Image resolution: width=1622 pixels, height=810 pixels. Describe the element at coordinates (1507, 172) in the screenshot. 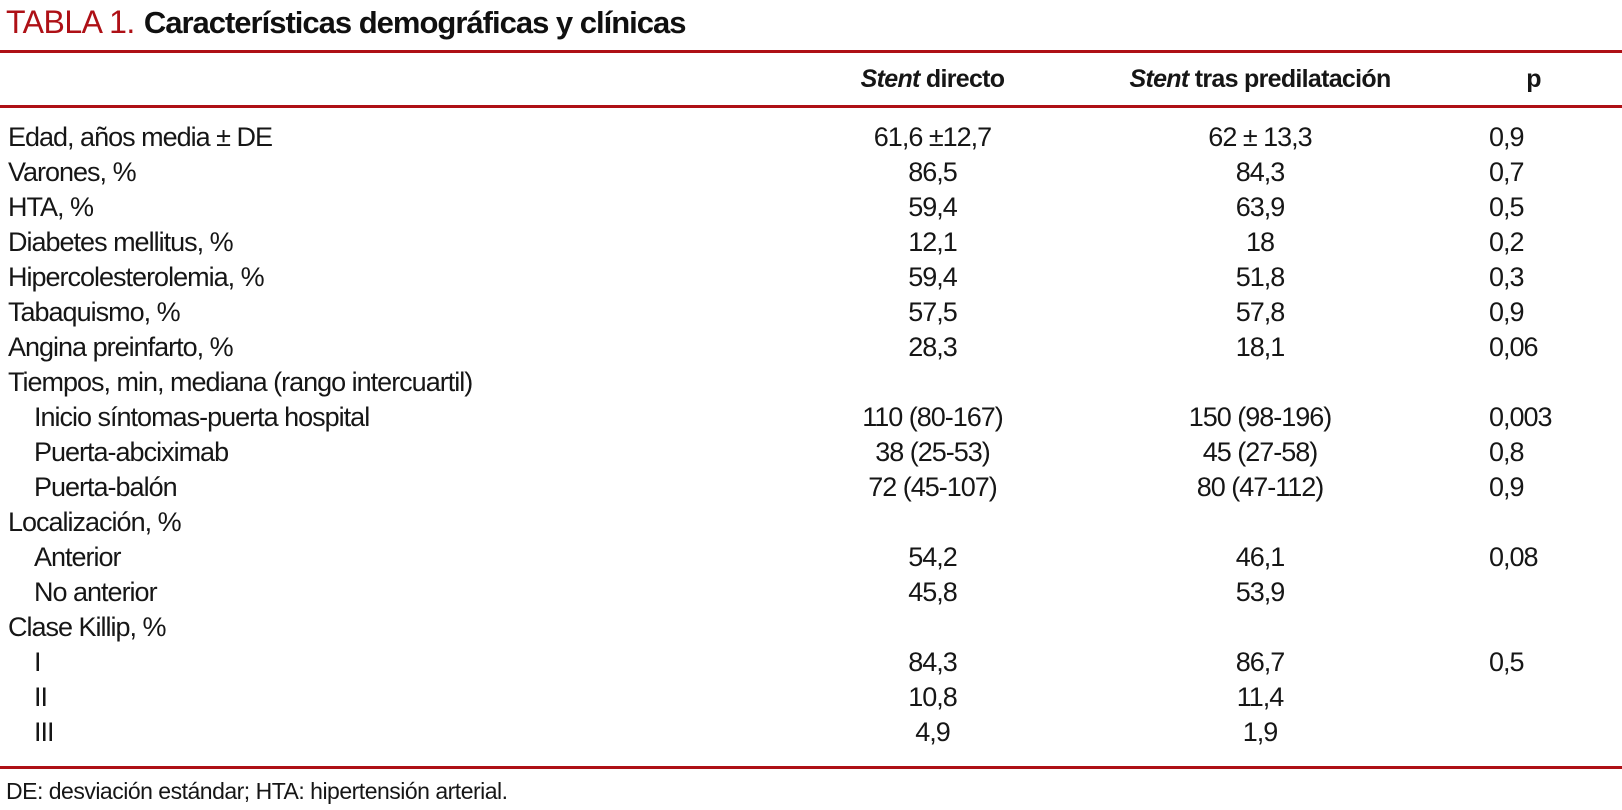

I see `cell-p: 0,7` at that location.